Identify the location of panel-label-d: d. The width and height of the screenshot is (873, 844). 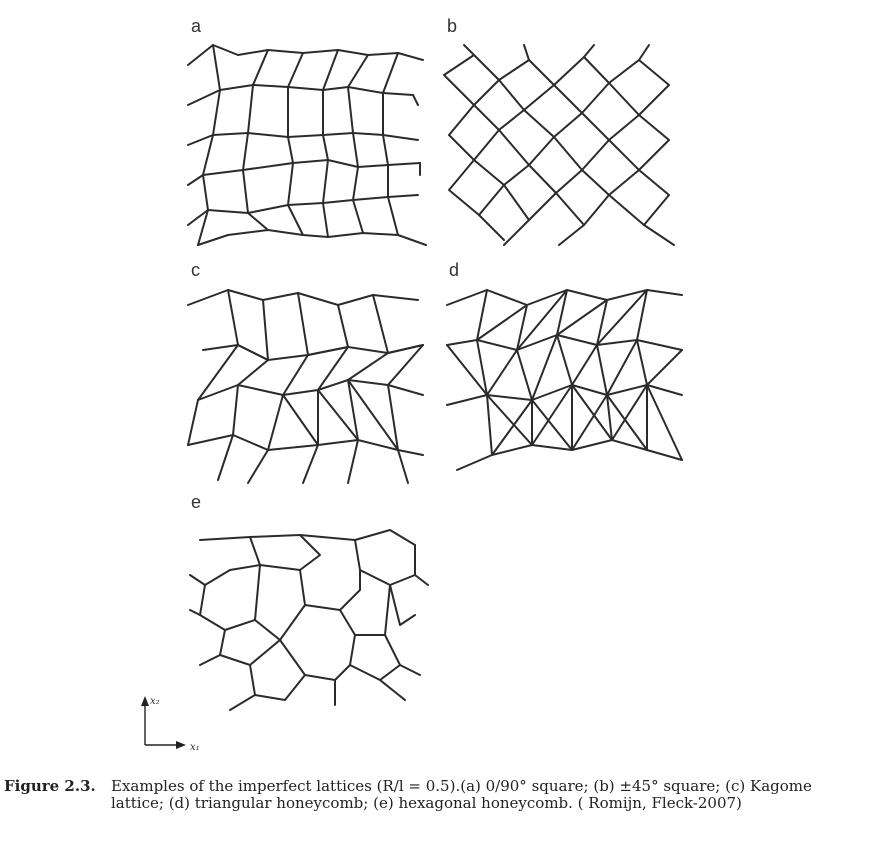
(454, 270).